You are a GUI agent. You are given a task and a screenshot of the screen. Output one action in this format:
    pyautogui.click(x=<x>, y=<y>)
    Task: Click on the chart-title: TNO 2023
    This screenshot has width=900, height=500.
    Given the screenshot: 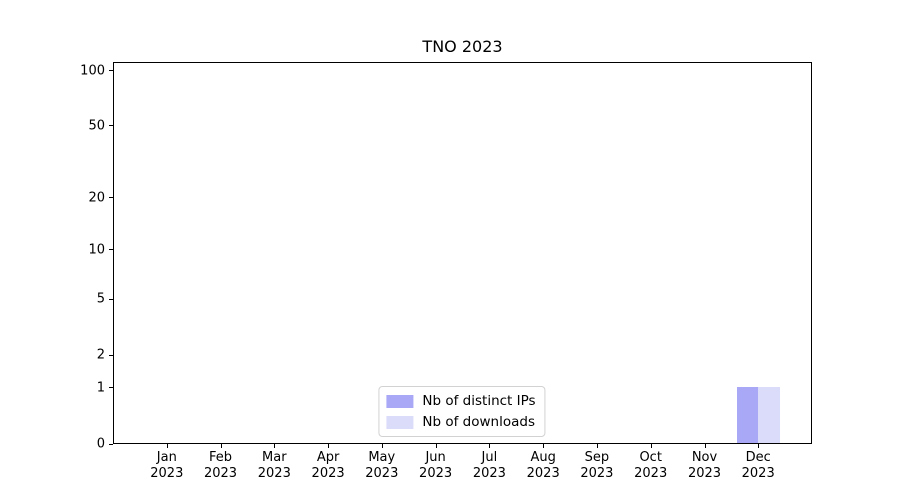 What is the action you would take?
    pyautogui.click(x=462, y=46)
    